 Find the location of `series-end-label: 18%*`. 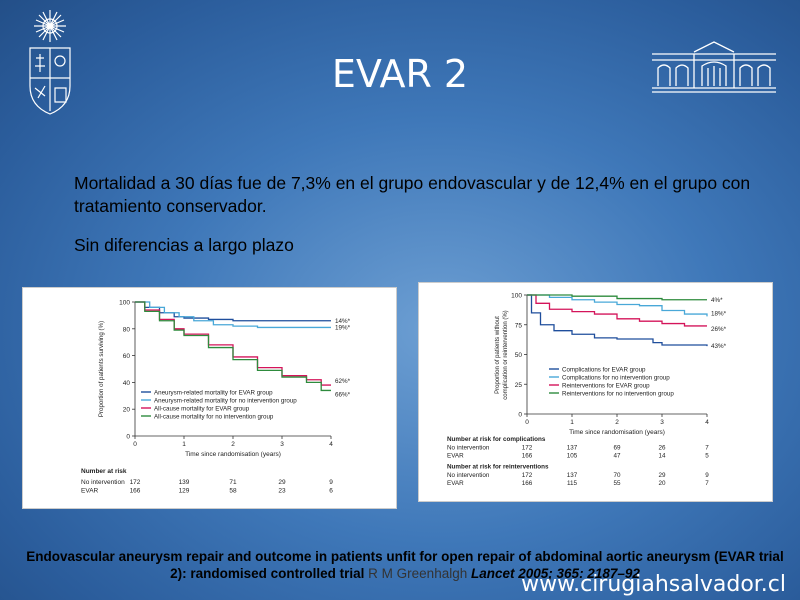

series-end-label: 18%* is located at coordinates (719, 313).